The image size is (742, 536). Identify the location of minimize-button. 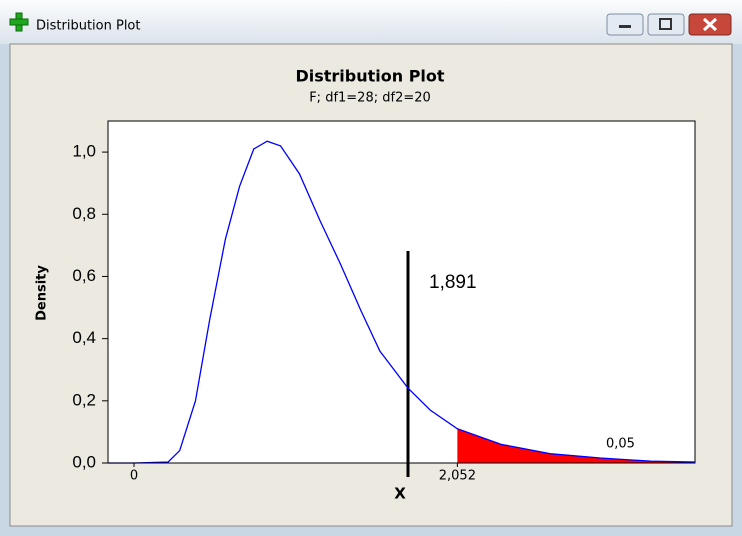
(625, 24).